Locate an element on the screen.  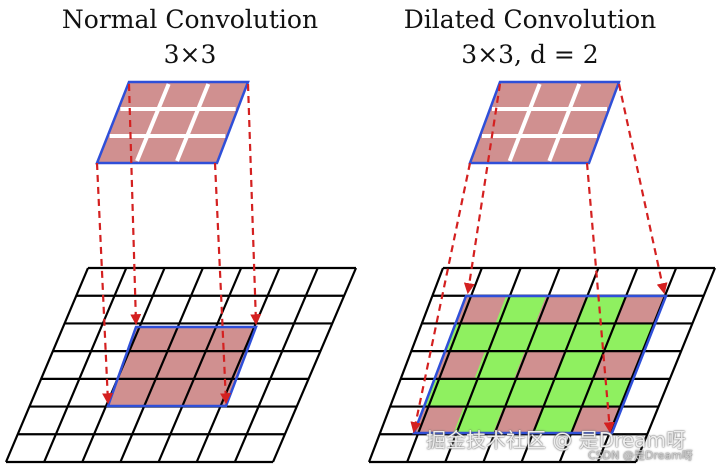
normal-receptive-field is located at coordinates (182, 366).